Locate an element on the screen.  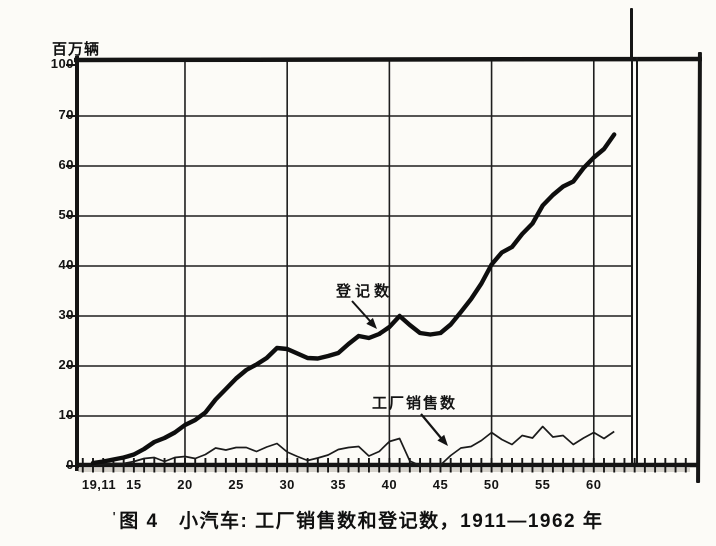
y-tick-label: 30 is located at coordinates (66, 314).